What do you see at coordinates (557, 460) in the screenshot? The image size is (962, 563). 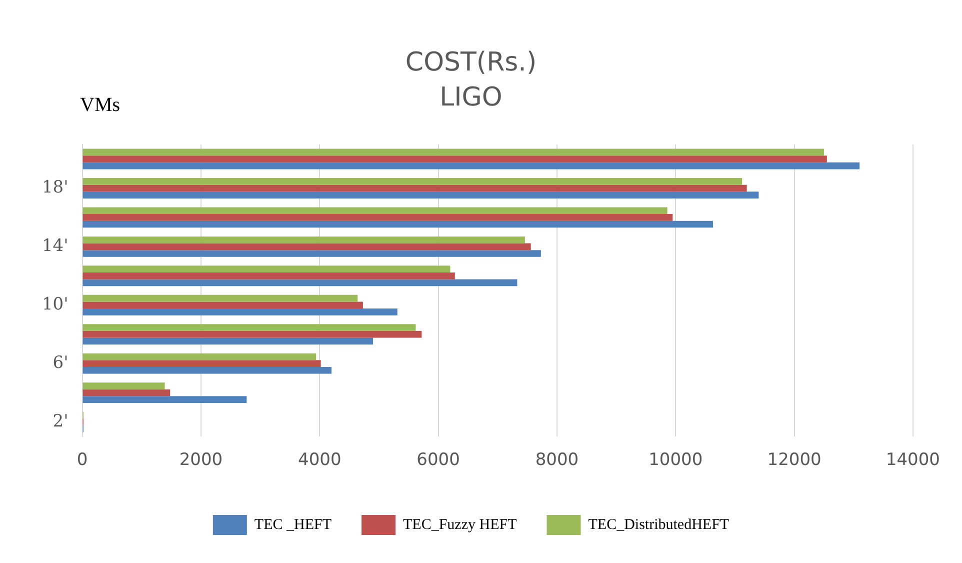 I see `x-tick-label: 8000` at bounding box center [557, 460].